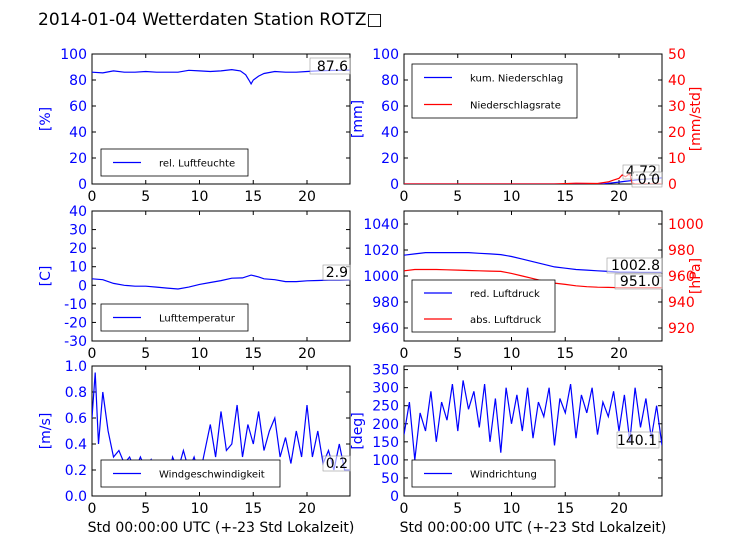  What do you see at coordinates (503, 475) in the screenshot?
I see `legend-entry-label: Windrichtung` at bounding box center [503, 475].